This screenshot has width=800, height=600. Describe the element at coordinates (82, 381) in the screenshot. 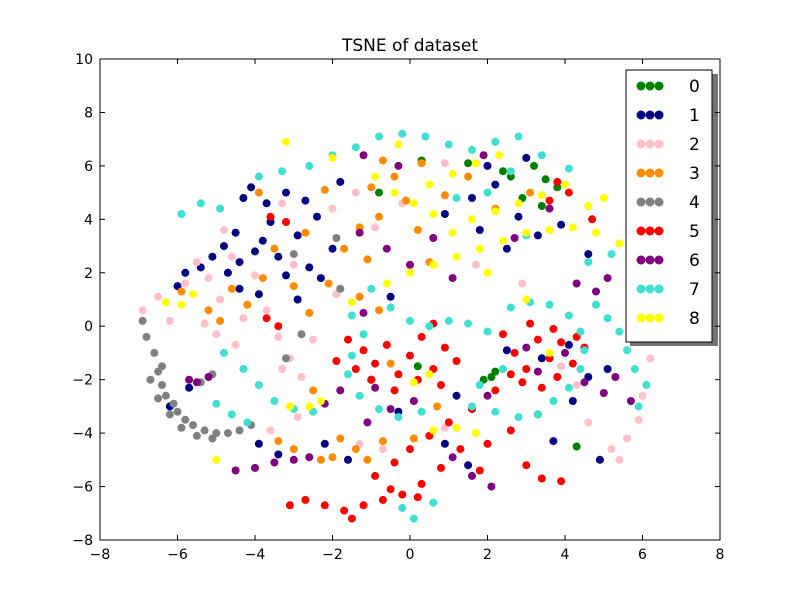

I see `y-tick-label: −2` at that location.